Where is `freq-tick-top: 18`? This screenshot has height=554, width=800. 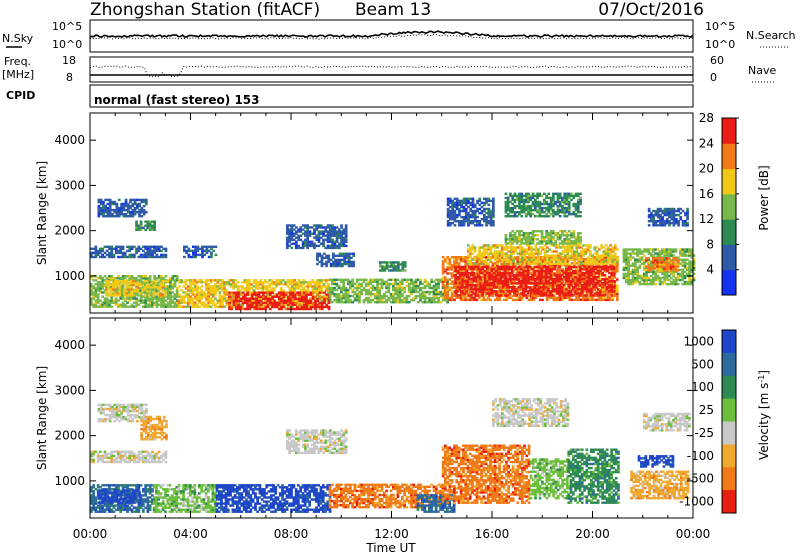 freq-tick-top: 18 is located at coordinates (69, 60).